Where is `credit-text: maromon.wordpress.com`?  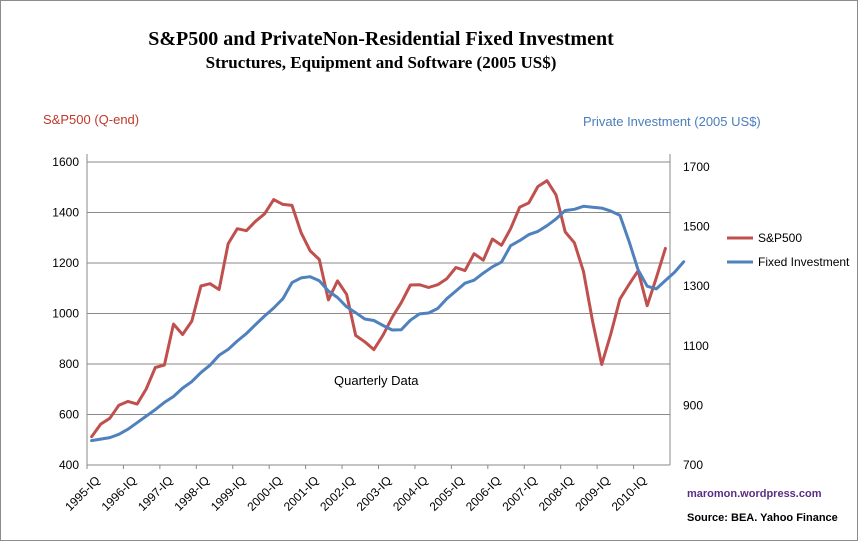 credit-text: maromon.wordpress.com is located at coordinates (754, 494).